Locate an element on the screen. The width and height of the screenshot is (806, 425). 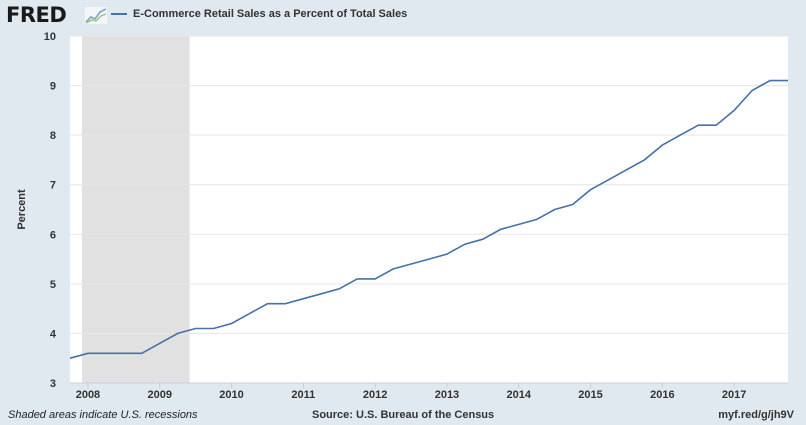
short-link: myf.red/g/jh9V is located at coordinates (756, 415).